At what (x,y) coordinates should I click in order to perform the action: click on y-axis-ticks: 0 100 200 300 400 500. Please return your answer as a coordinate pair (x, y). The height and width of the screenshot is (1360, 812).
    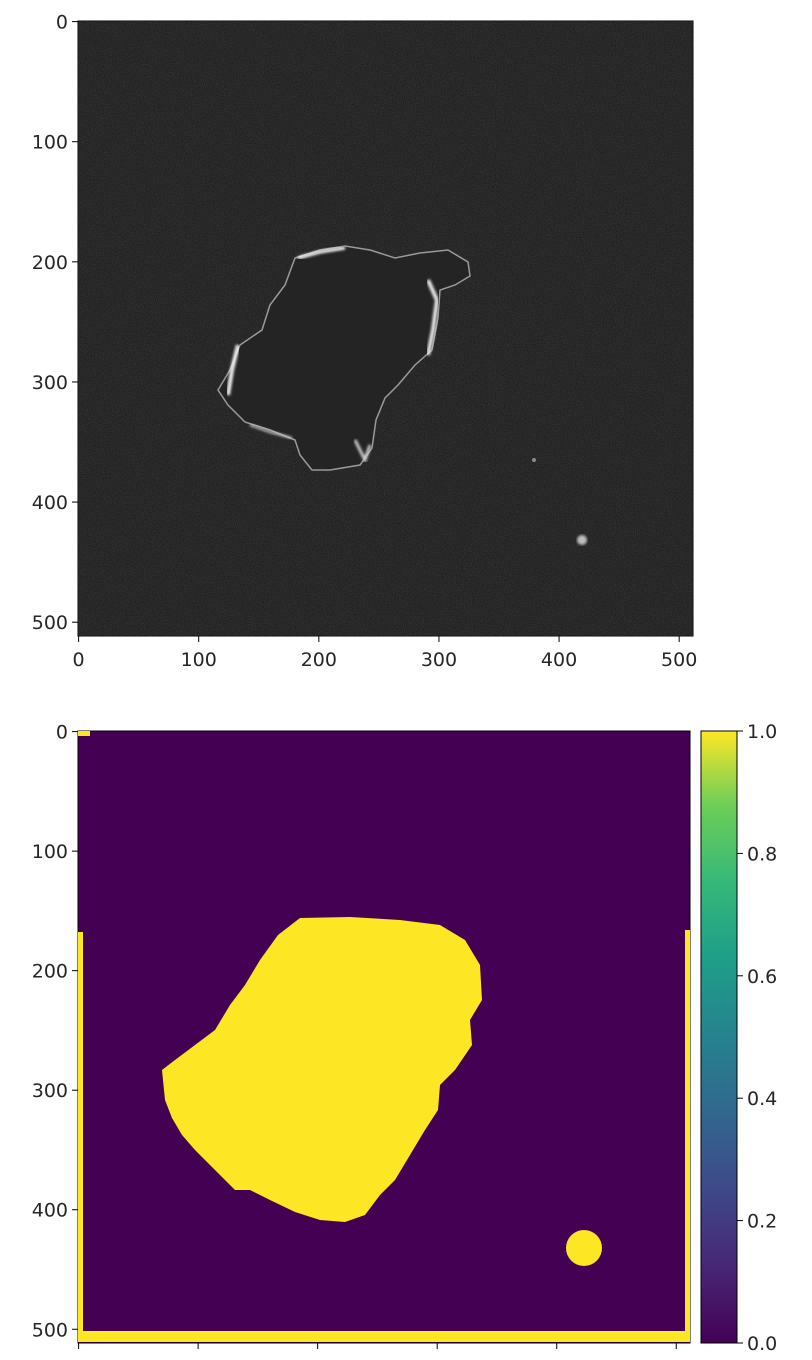
    Looking at the image, I should click on (55, 323).